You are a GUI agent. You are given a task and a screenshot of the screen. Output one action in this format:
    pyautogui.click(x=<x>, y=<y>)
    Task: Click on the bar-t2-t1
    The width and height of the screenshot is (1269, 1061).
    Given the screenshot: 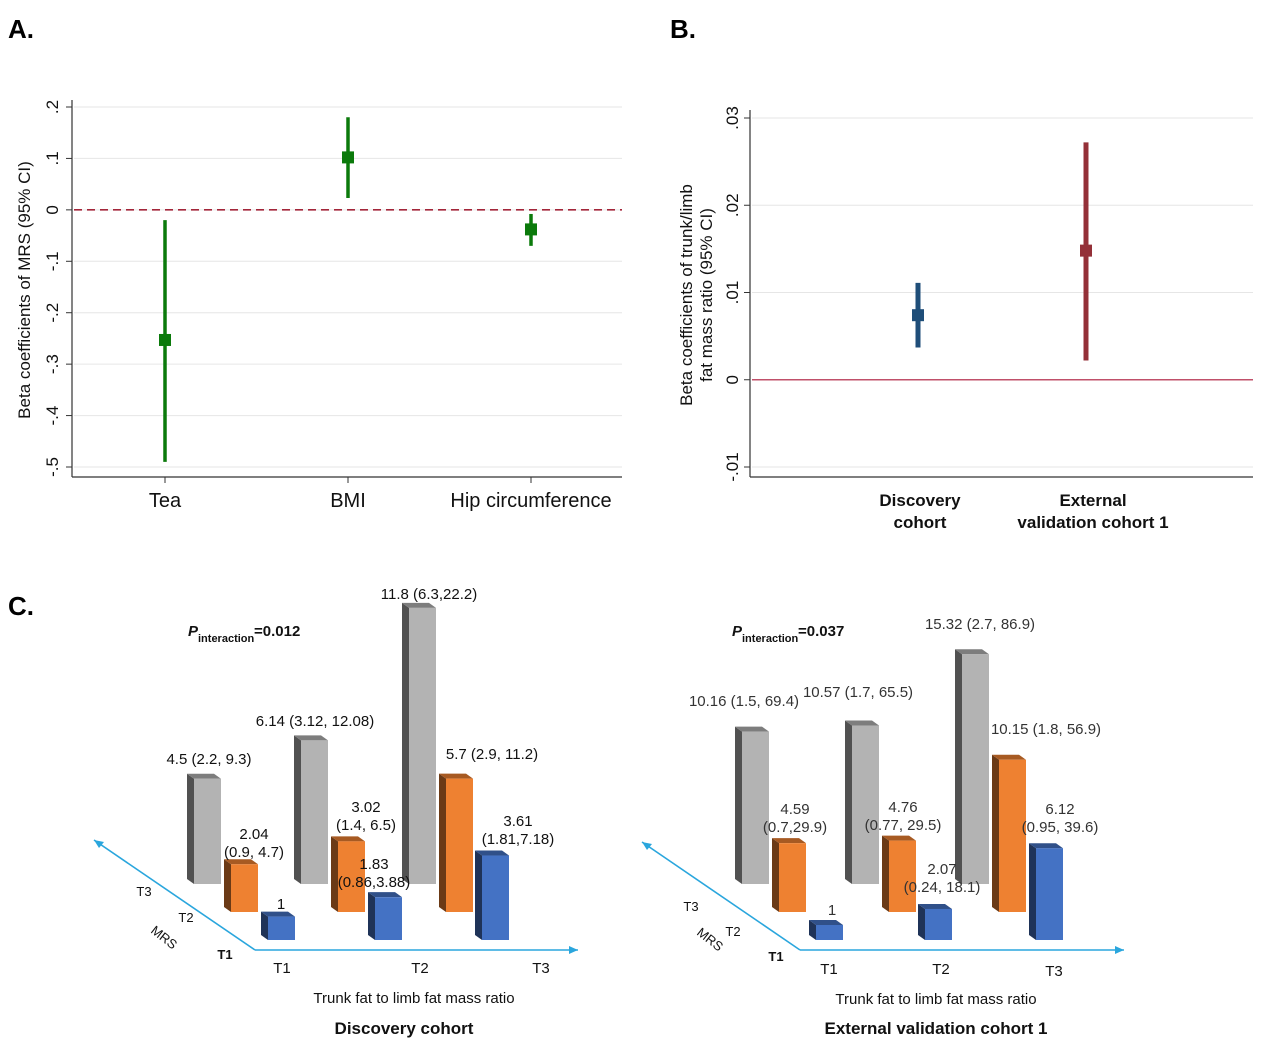 What is the action you would take?
    pyautogui.click(x=241, y=885)
    